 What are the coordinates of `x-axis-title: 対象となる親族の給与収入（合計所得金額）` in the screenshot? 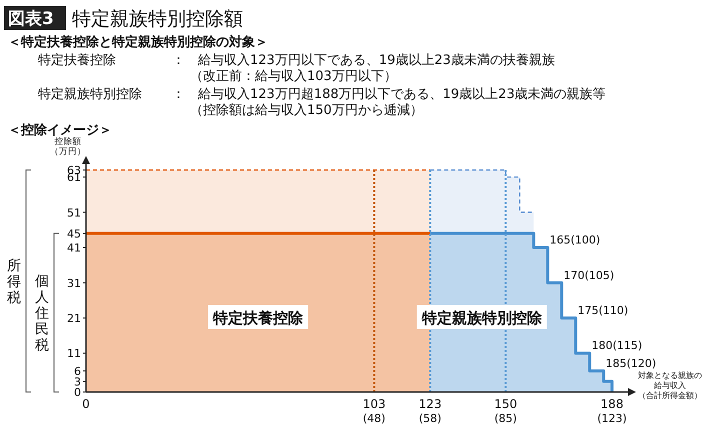 It's located at (670, 385).